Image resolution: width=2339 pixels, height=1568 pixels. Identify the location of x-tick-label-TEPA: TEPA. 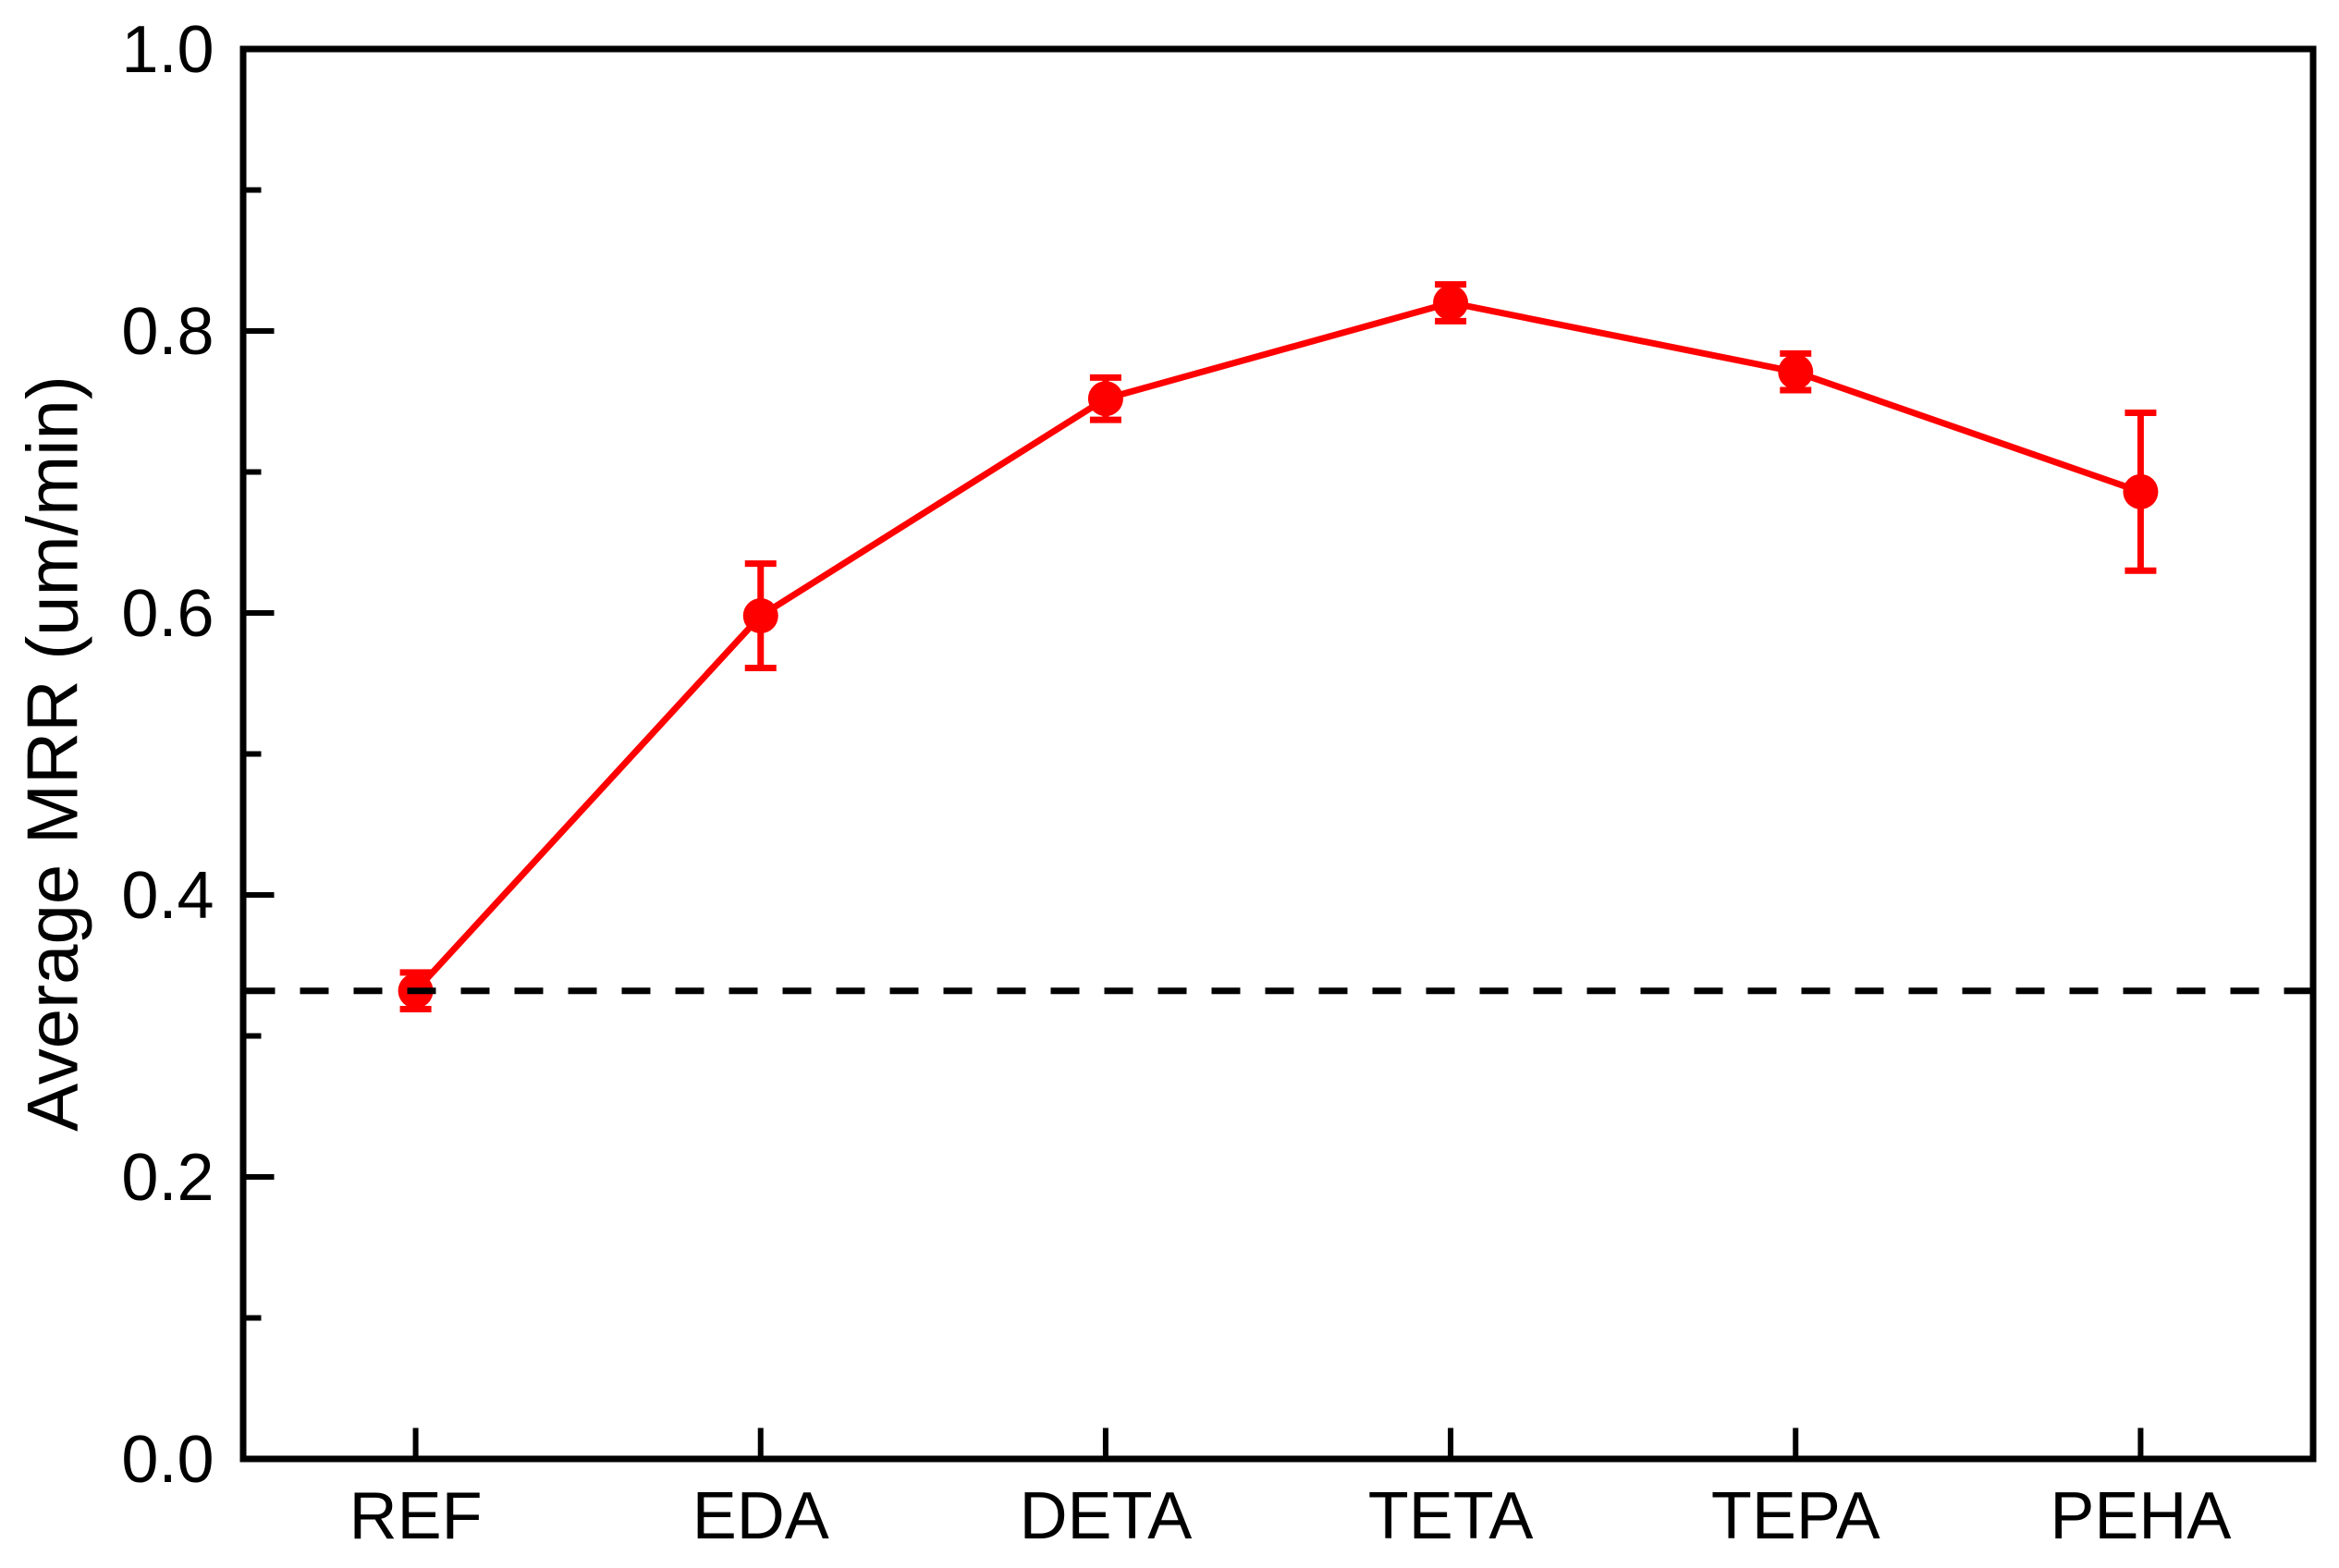
(1795, 1516).